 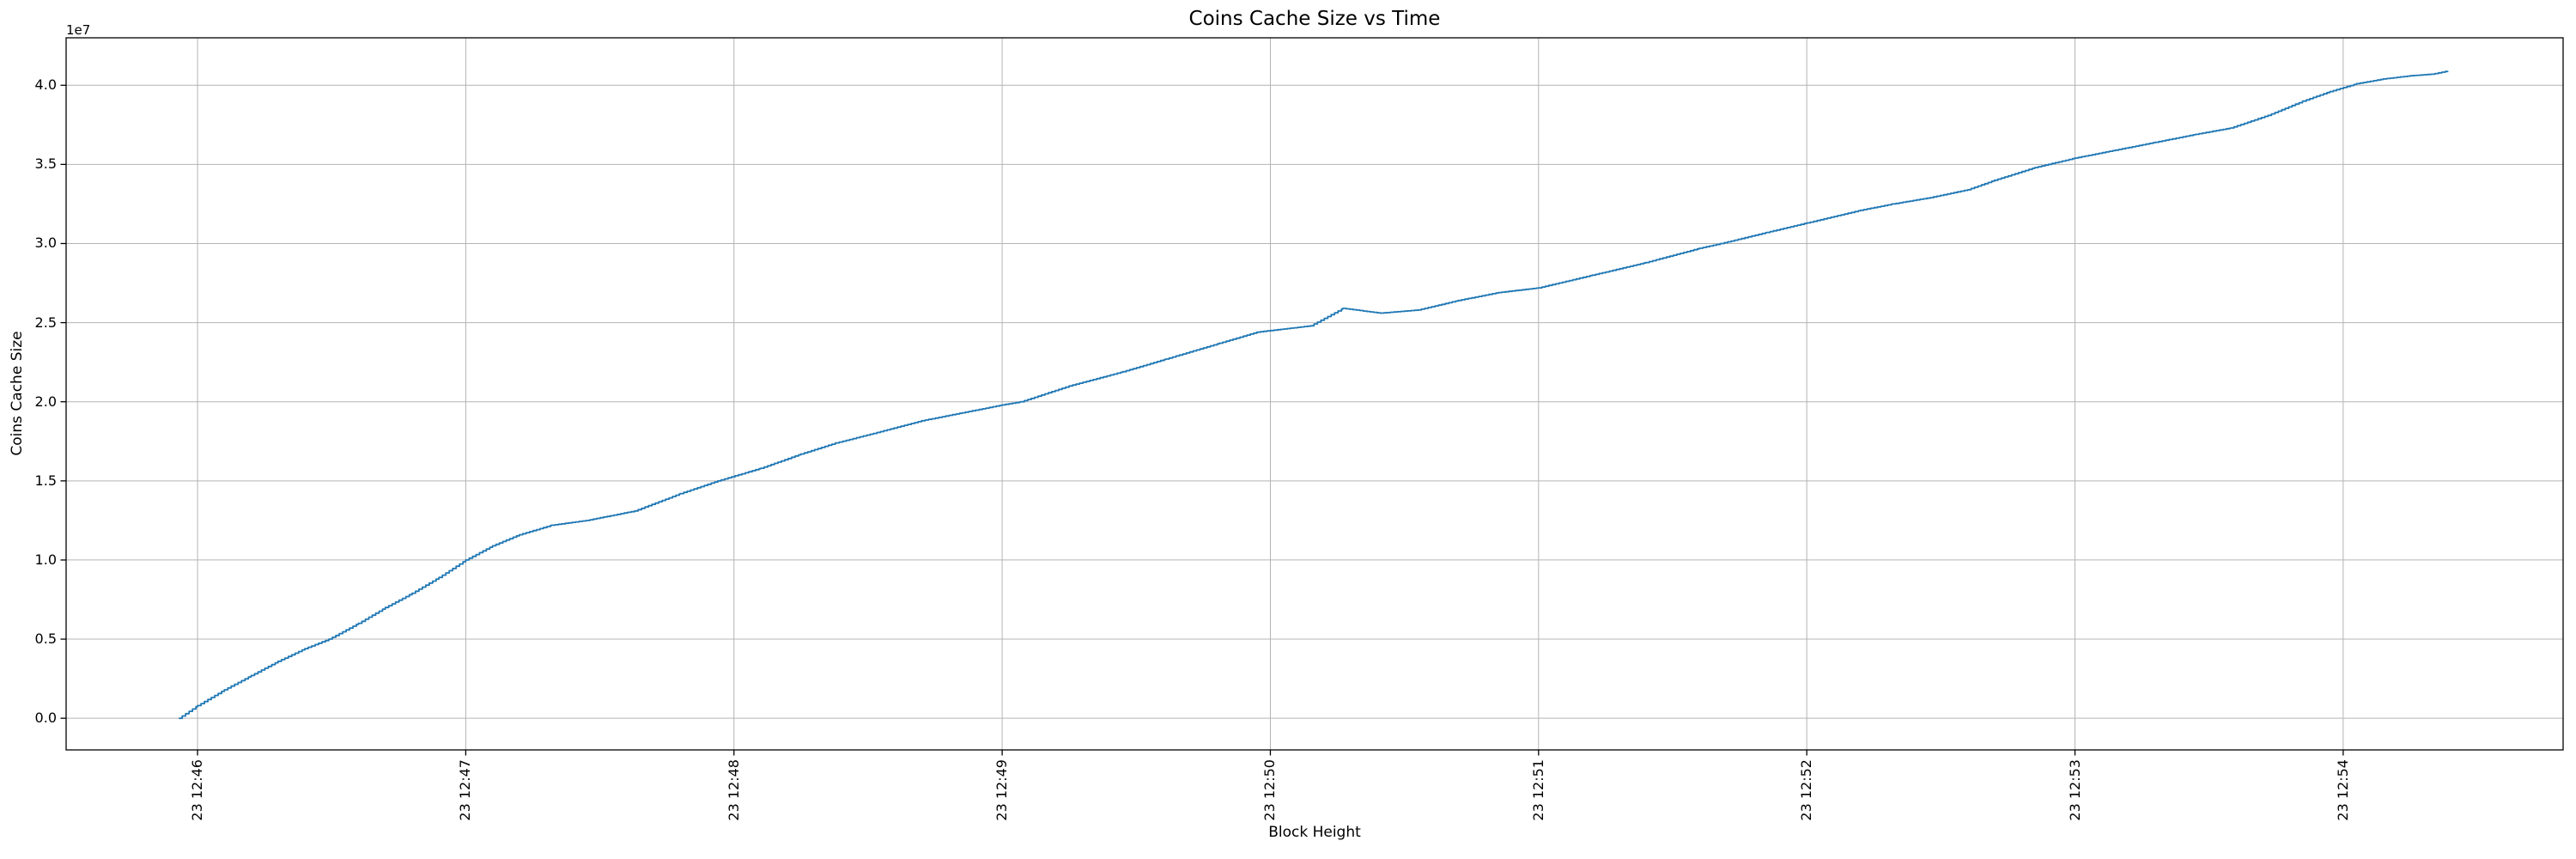 I want to click on y-tick-label: 1.0, so click(x=45, y=559).